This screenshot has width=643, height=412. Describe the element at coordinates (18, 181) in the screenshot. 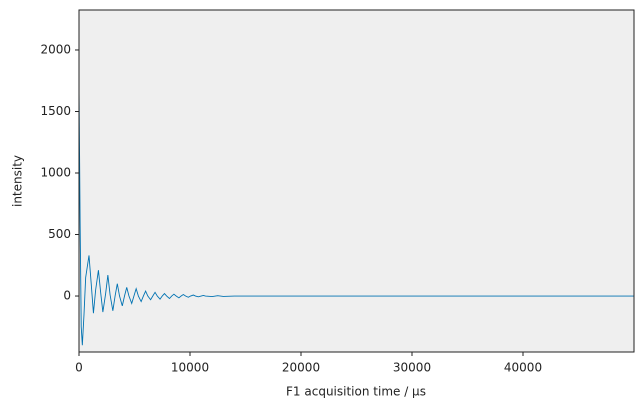

I see `y-axis-label: intensity` at that location.